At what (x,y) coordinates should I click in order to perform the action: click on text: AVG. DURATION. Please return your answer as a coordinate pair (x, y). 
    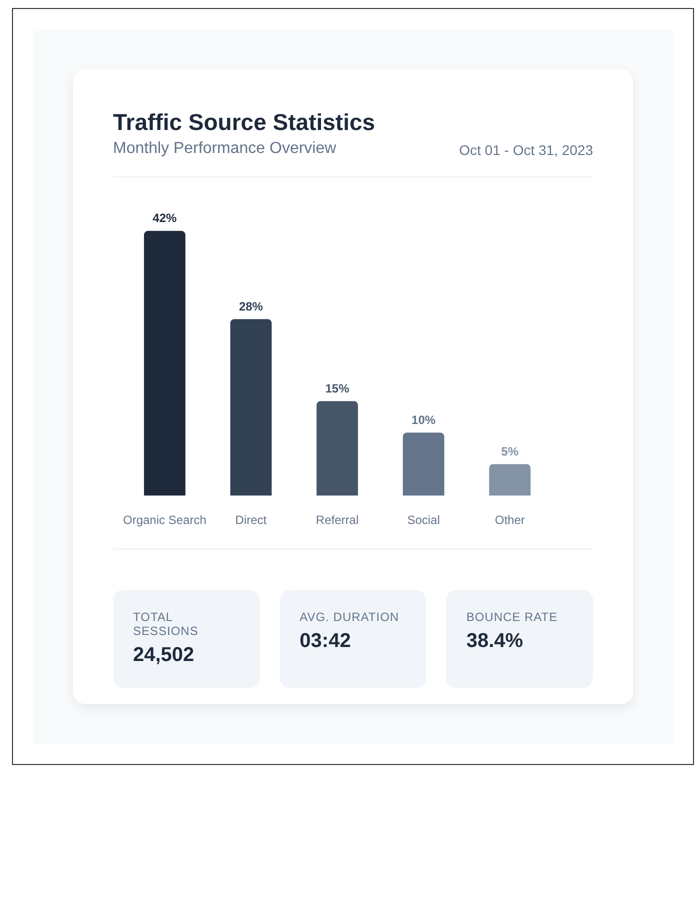
    Looking at the image, I should click on (350, 617).